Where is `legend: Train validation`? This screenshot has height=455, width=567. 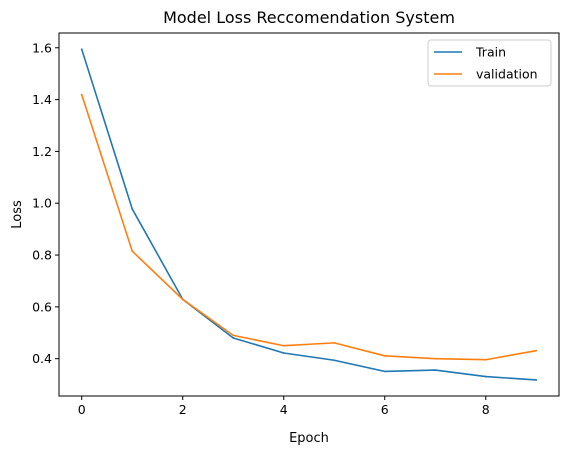 legend: Train validation is located at coordinates (489, 63).